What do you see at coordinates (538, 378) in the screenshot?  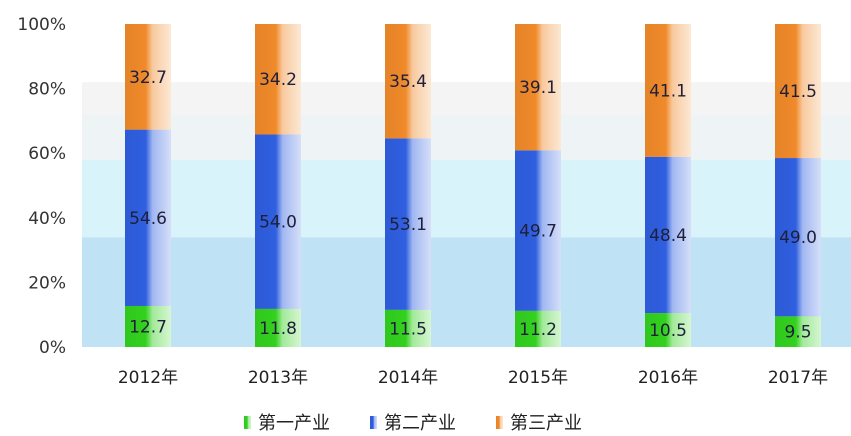 I see `x-category-label: 2015年` at bounding box center [538, 378].